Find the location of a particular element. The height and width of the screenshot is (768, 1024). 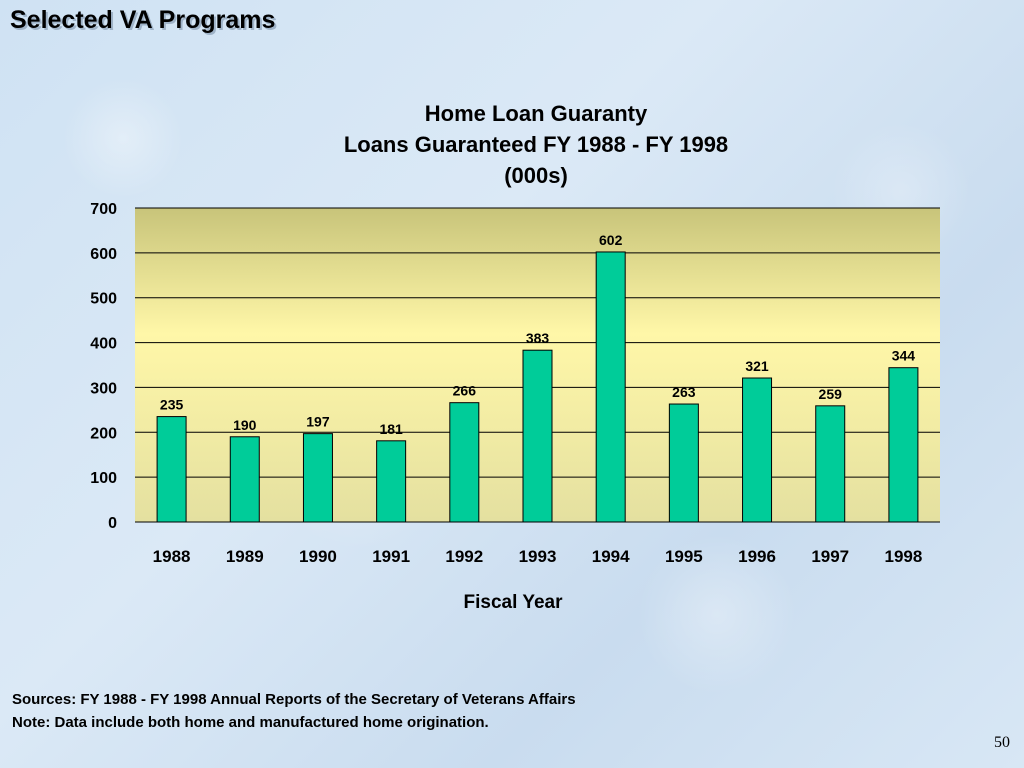

page-number: 50 is located at coordinates (1002, 742).